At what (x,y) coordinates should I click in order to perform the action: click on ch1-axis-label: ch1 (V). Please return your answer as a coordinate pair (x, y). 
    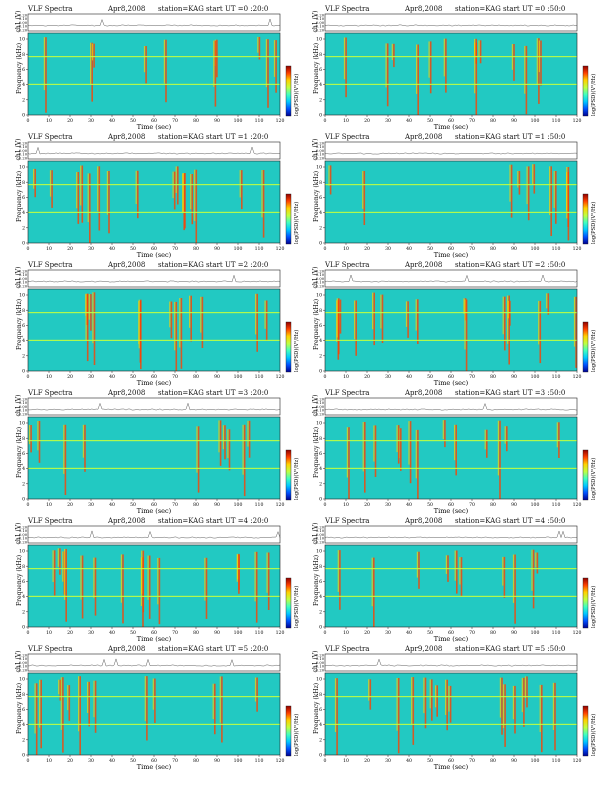
    Looking at the image, I should click on (18, 150).